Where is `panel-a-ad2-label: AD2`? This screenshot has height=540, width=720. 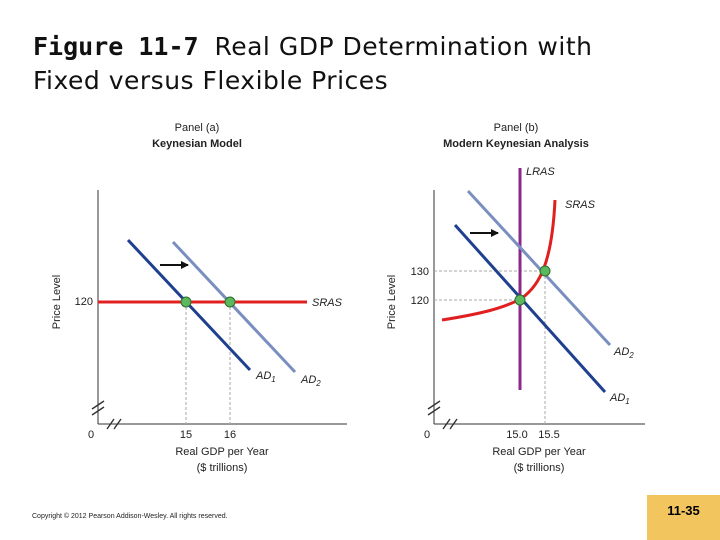 panel-a-ad2-label: AD2 is located at coordinates (310, 381).